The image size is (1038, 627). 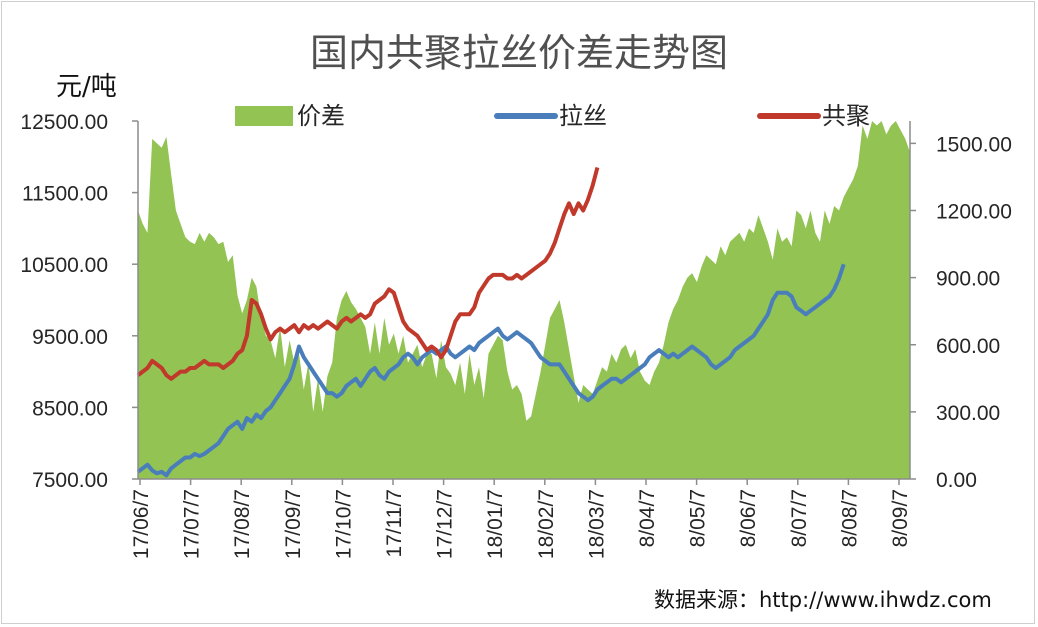 I want to click on x-tick-label: 18/02/7, so click(x=546, y=524).